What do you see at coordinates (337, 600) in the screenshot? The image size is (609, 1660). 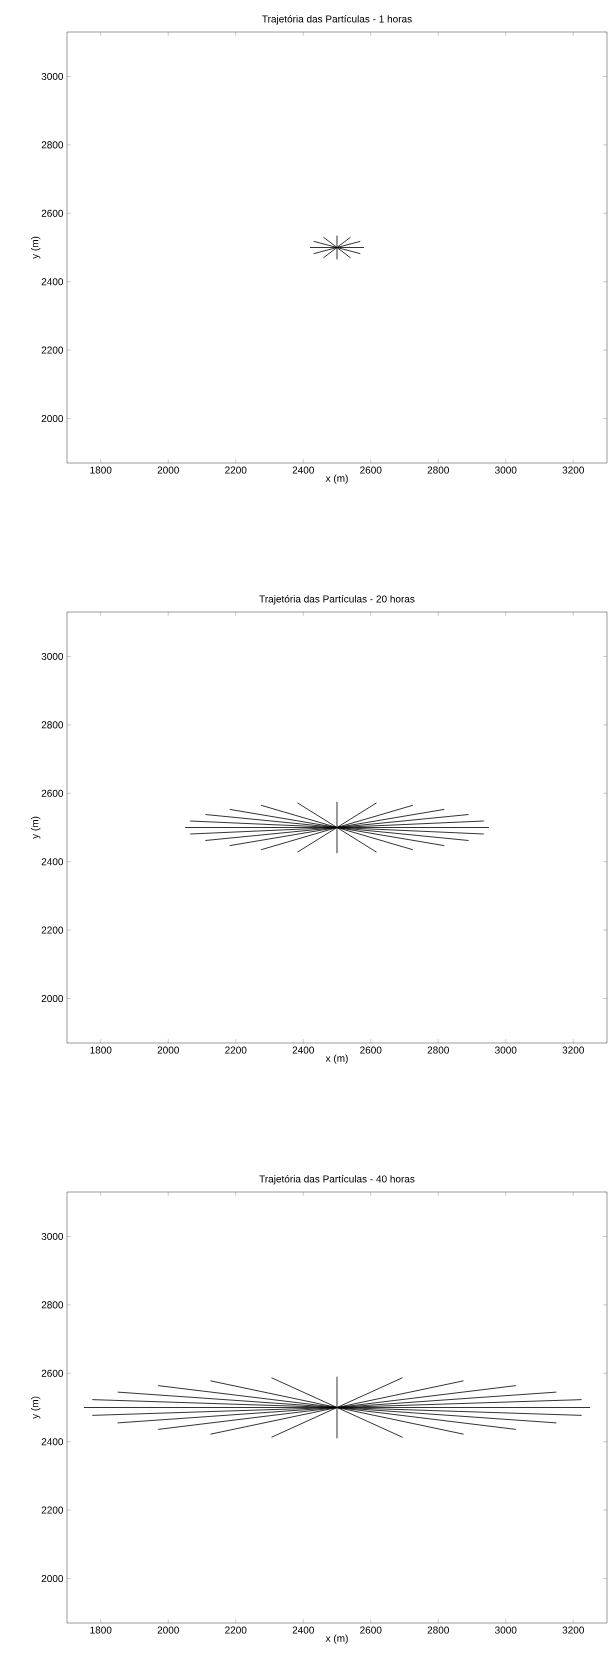 I see `chart-title: Trajetória das Partículas - 20 horas` at bounding box center [337, 600].